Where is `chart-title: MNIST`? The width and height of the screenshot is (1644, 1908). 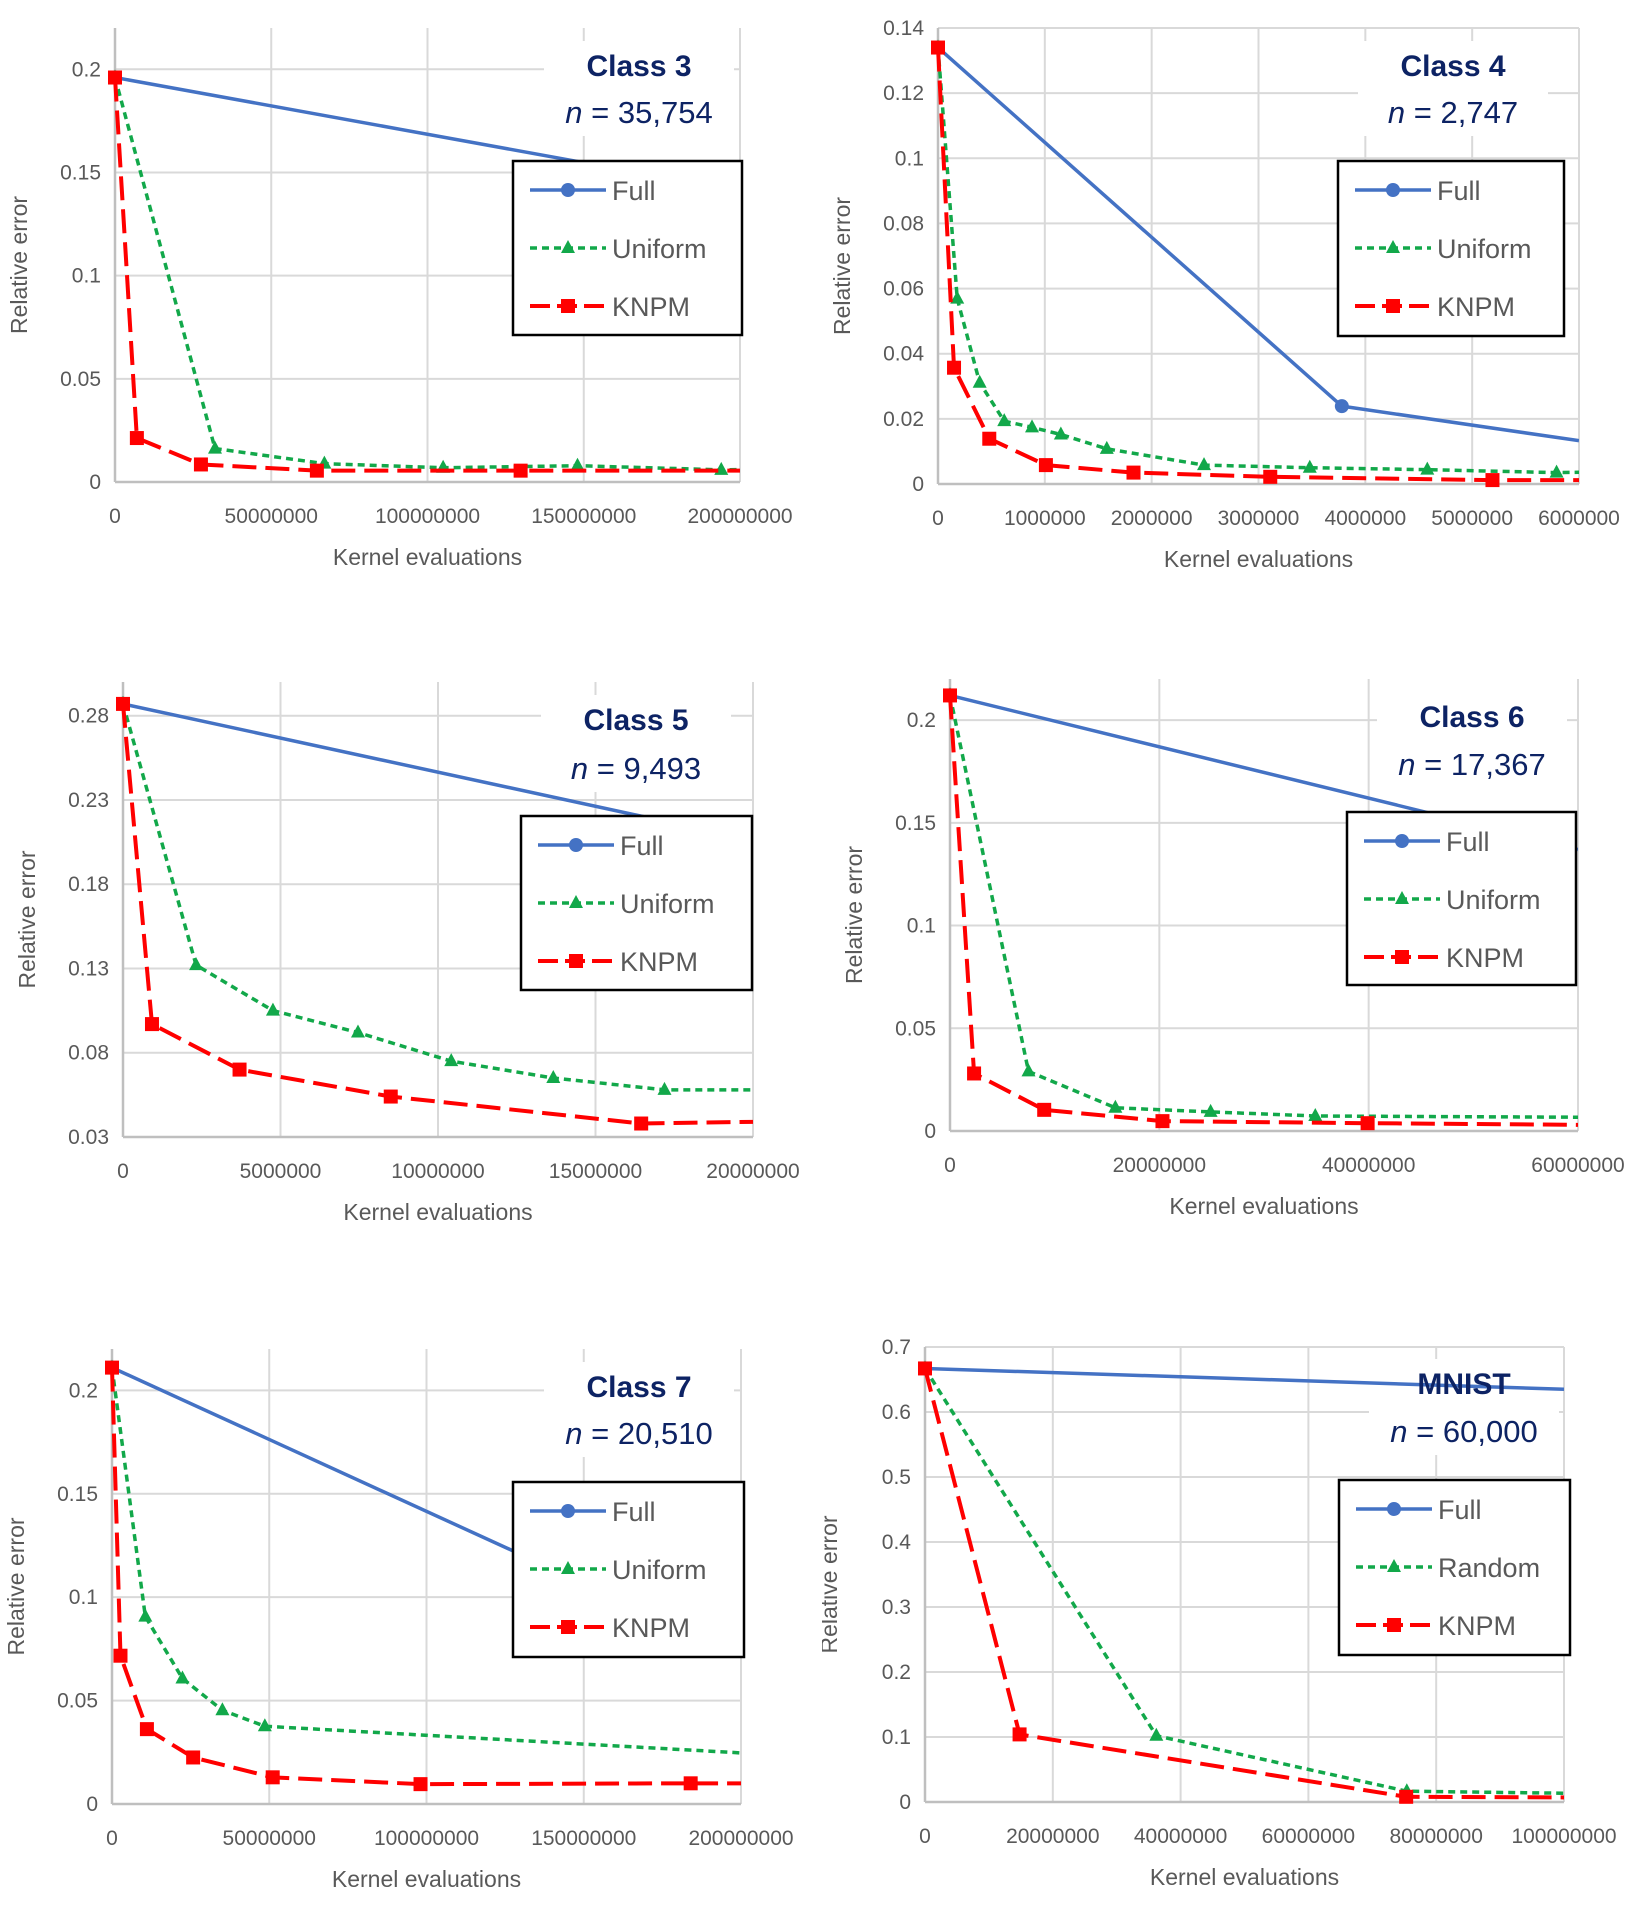 chart-title: MNIST is located at coordinates (1463, 1384).